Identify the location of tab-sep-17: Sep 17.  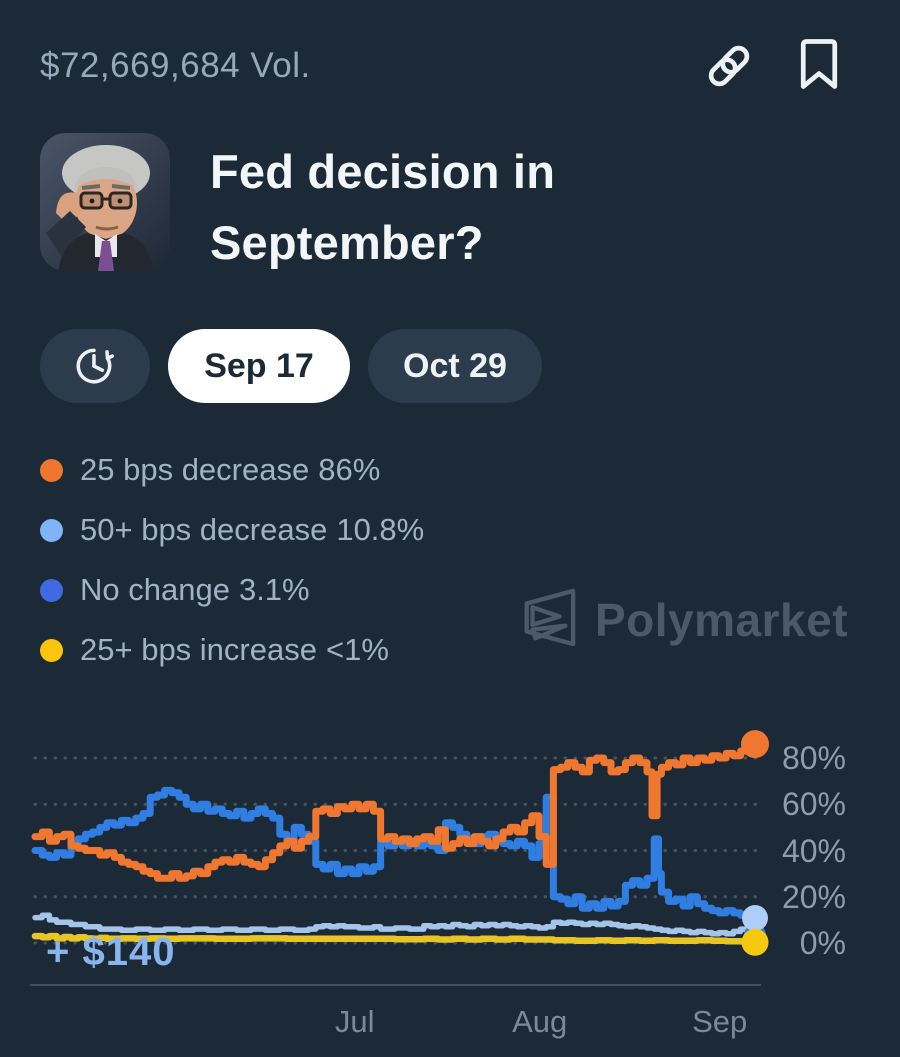
(259, 366).